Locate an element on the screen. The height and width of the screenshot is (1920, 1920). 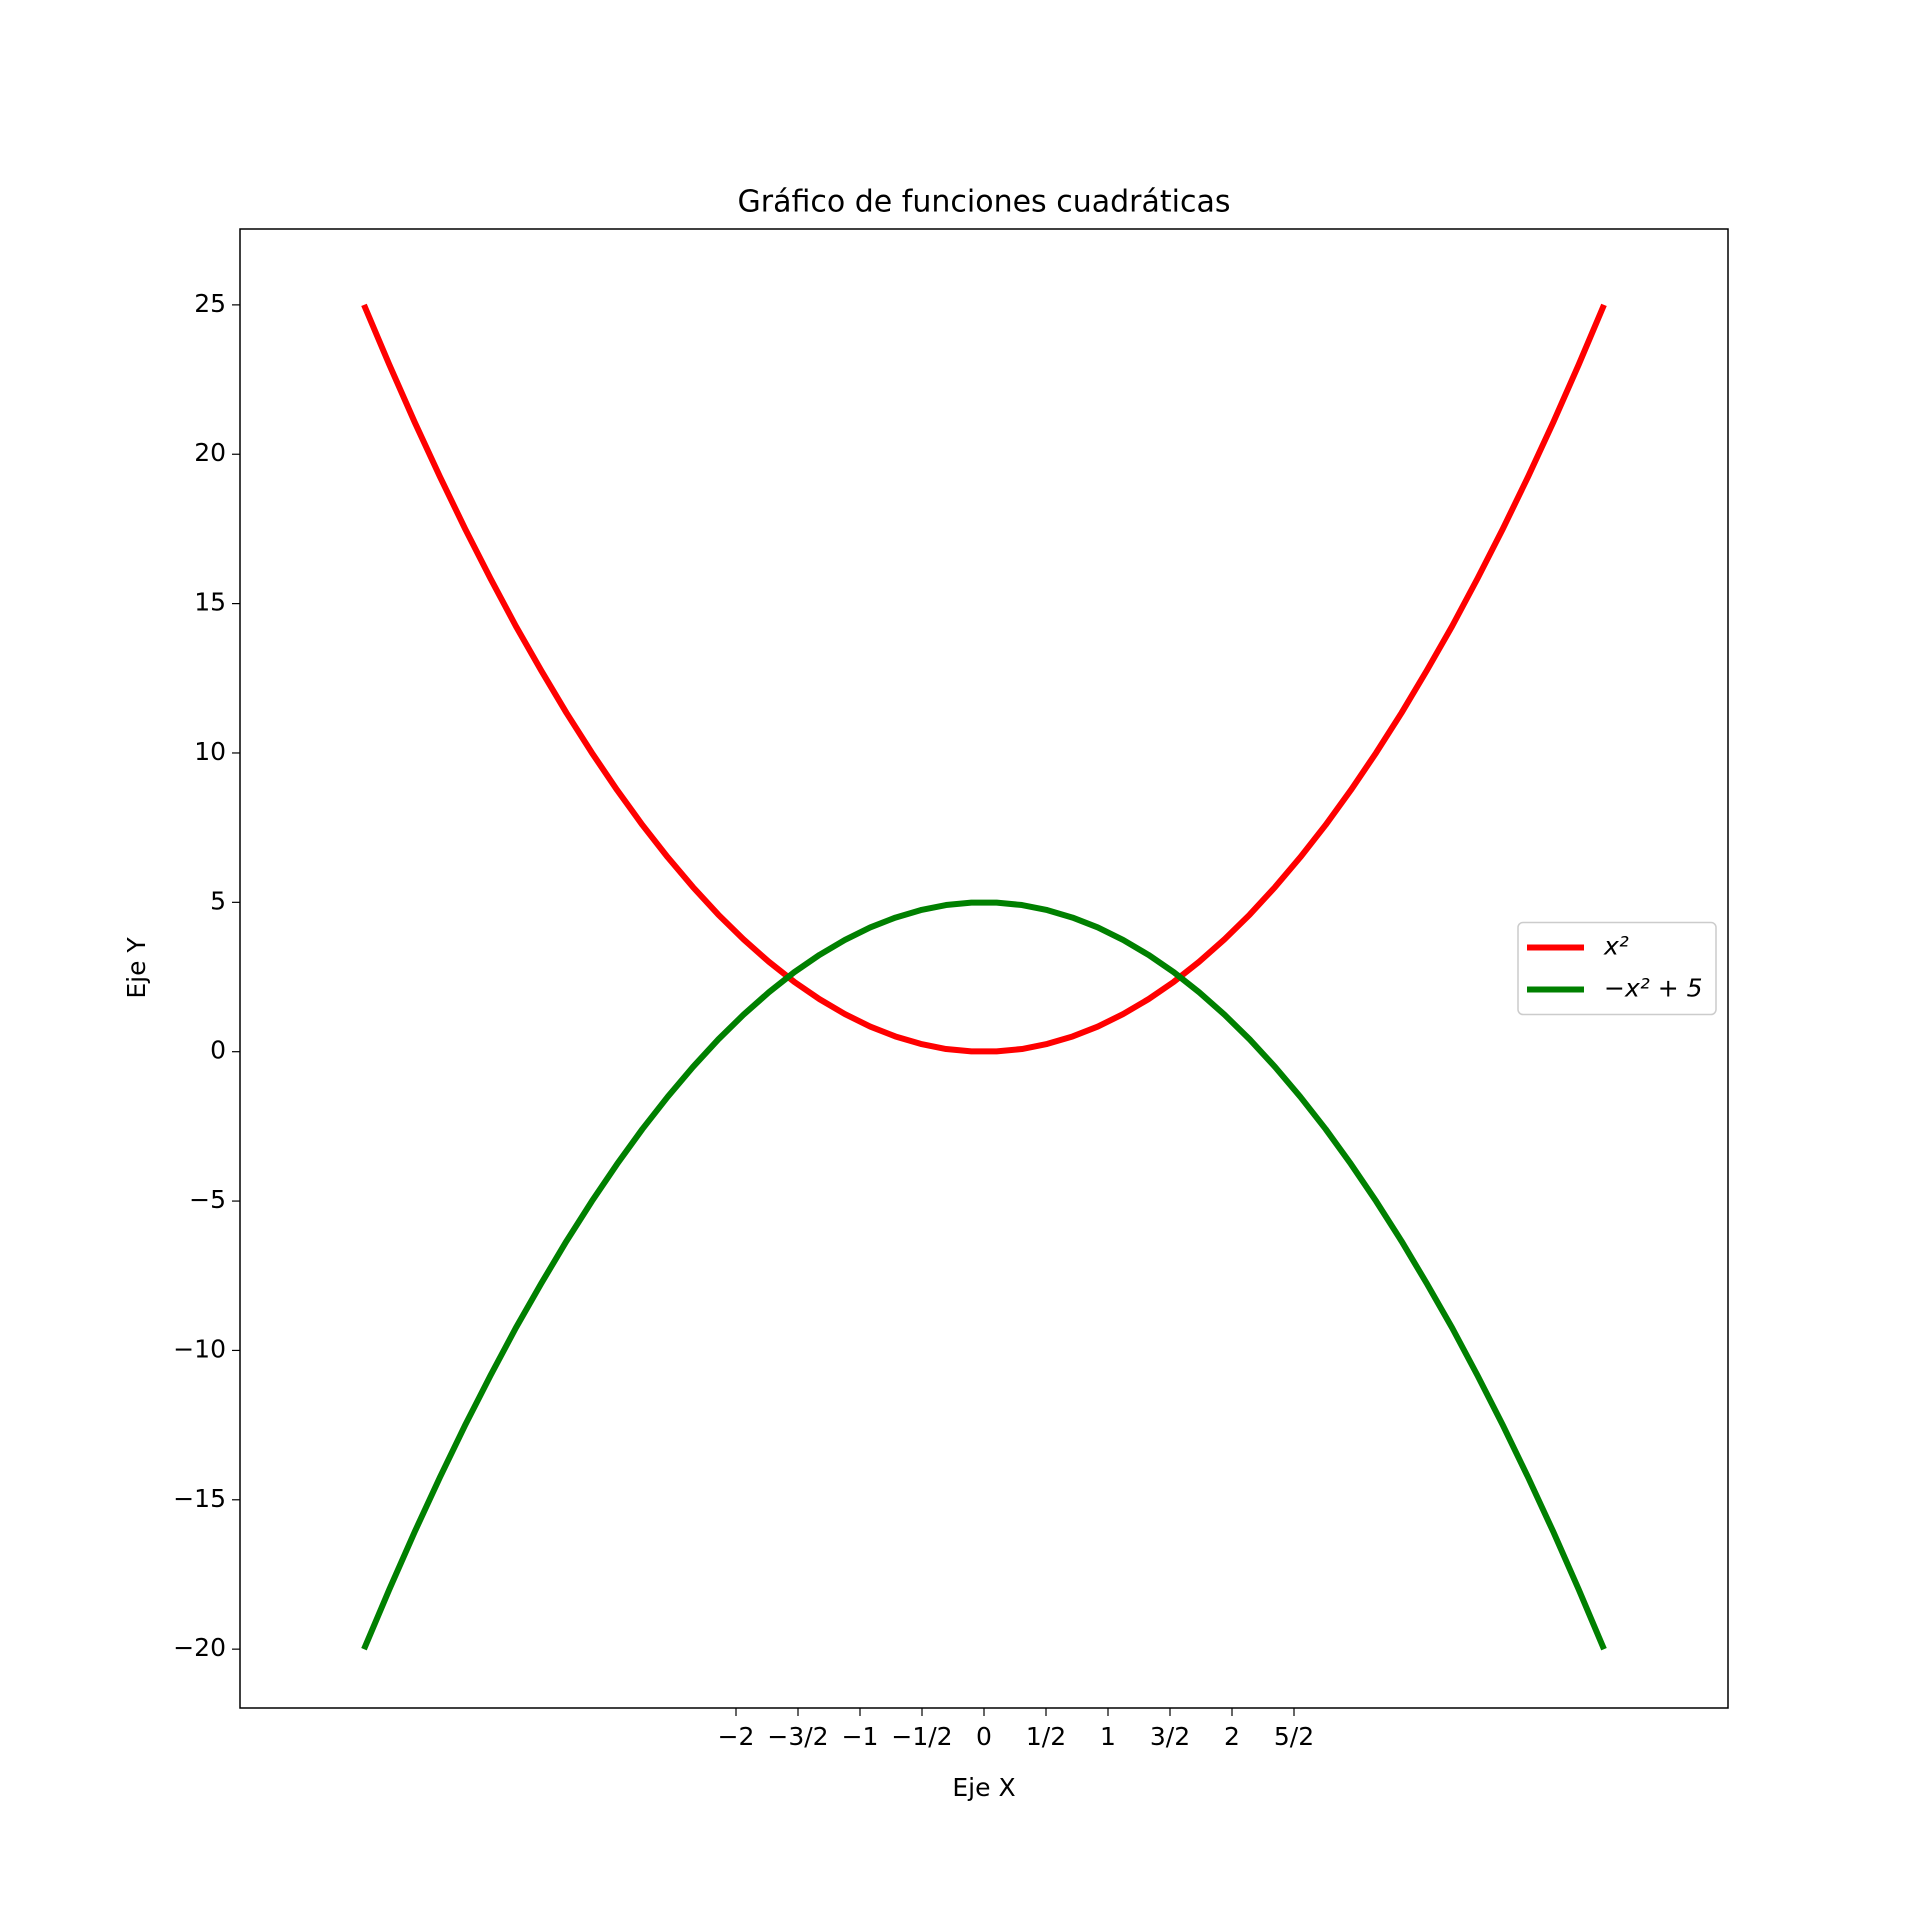
y-tick-label: −5 is located at coordinates (207, 1199).